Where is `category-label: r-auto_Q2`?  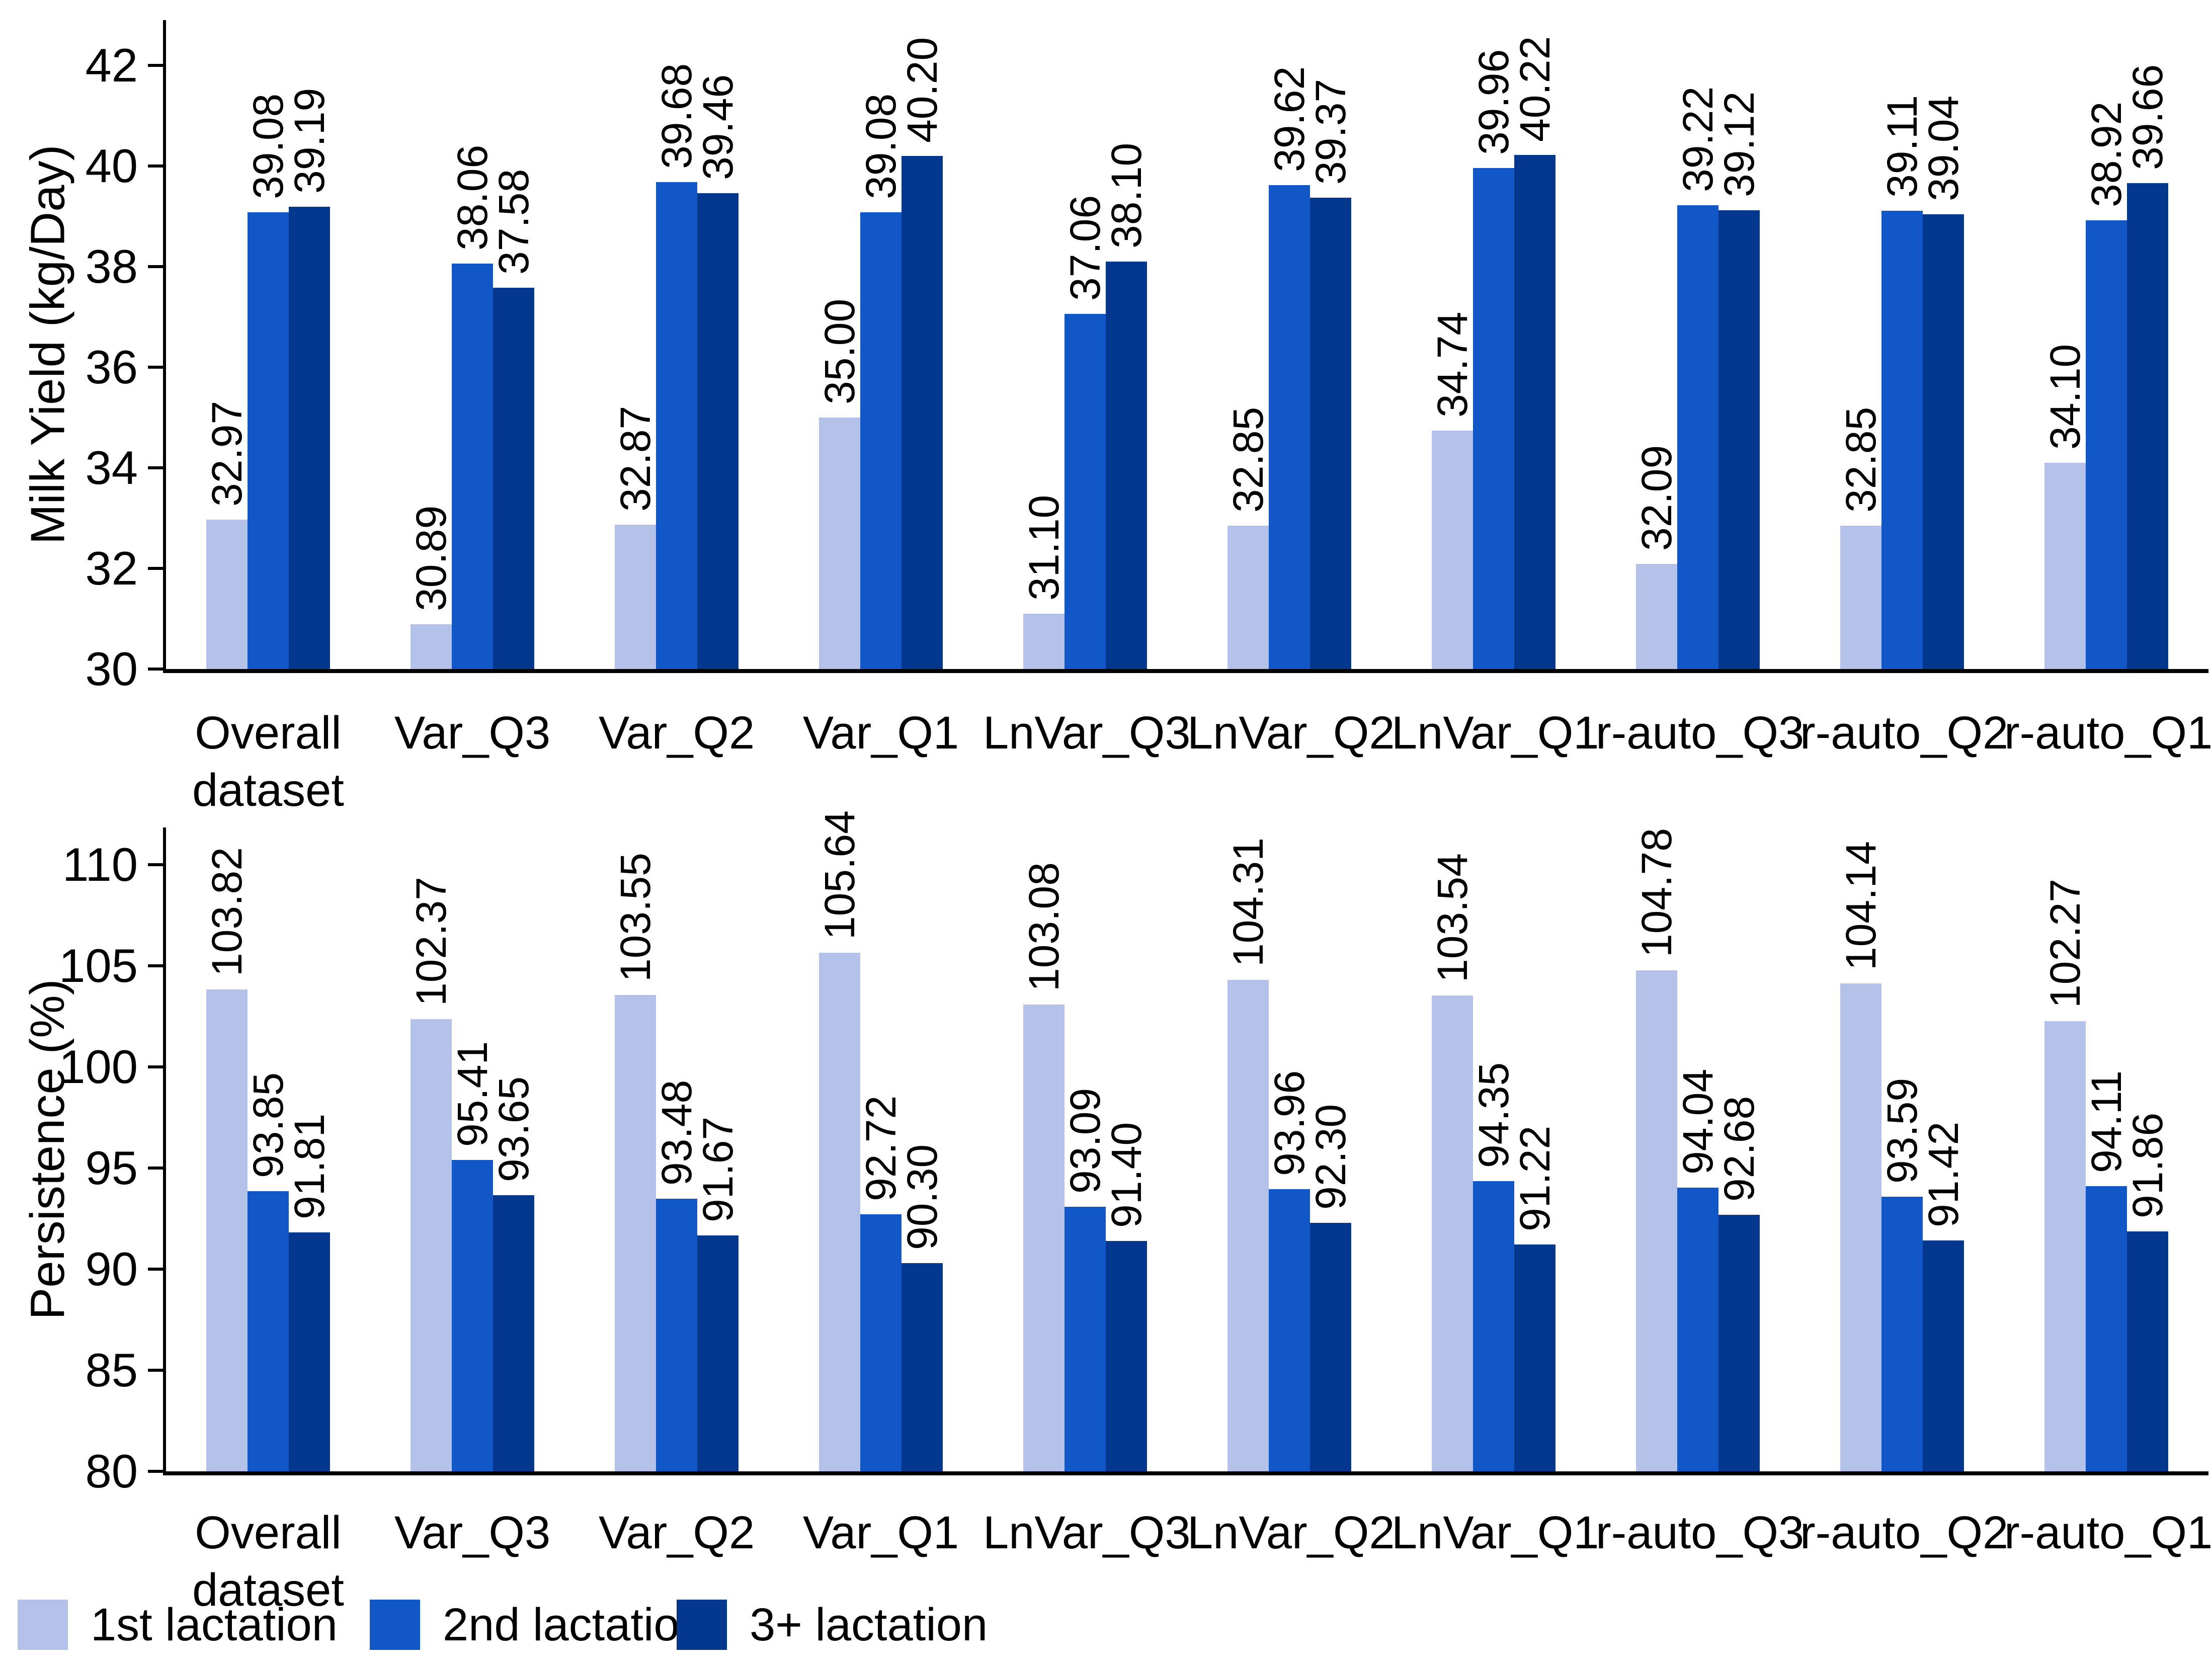 category-label: r-auto_Q2 is located at coordinates (1904, 733).